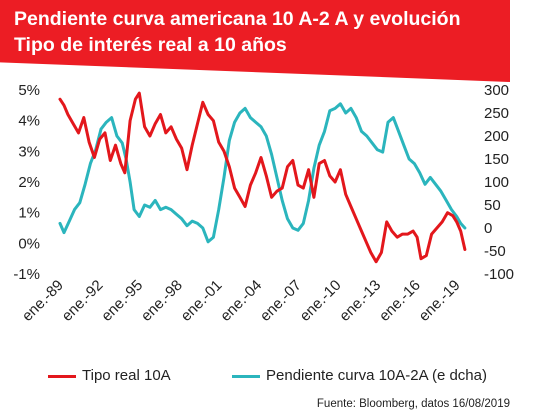  What do you see at coordinates (29, 151) in the screenshot?
I see `left-axis-tick-label: 3%` at bounding box center [29, 151].